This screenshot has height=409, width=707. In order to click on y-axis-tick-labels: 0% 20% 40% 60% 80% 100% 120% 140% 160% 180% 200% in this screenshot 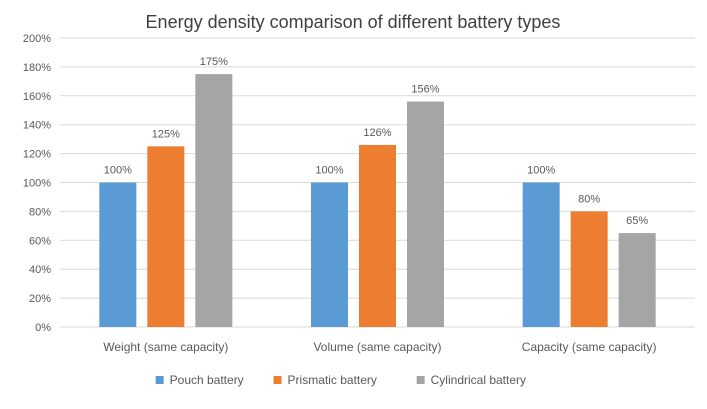, I will do `click(37, 183)`.